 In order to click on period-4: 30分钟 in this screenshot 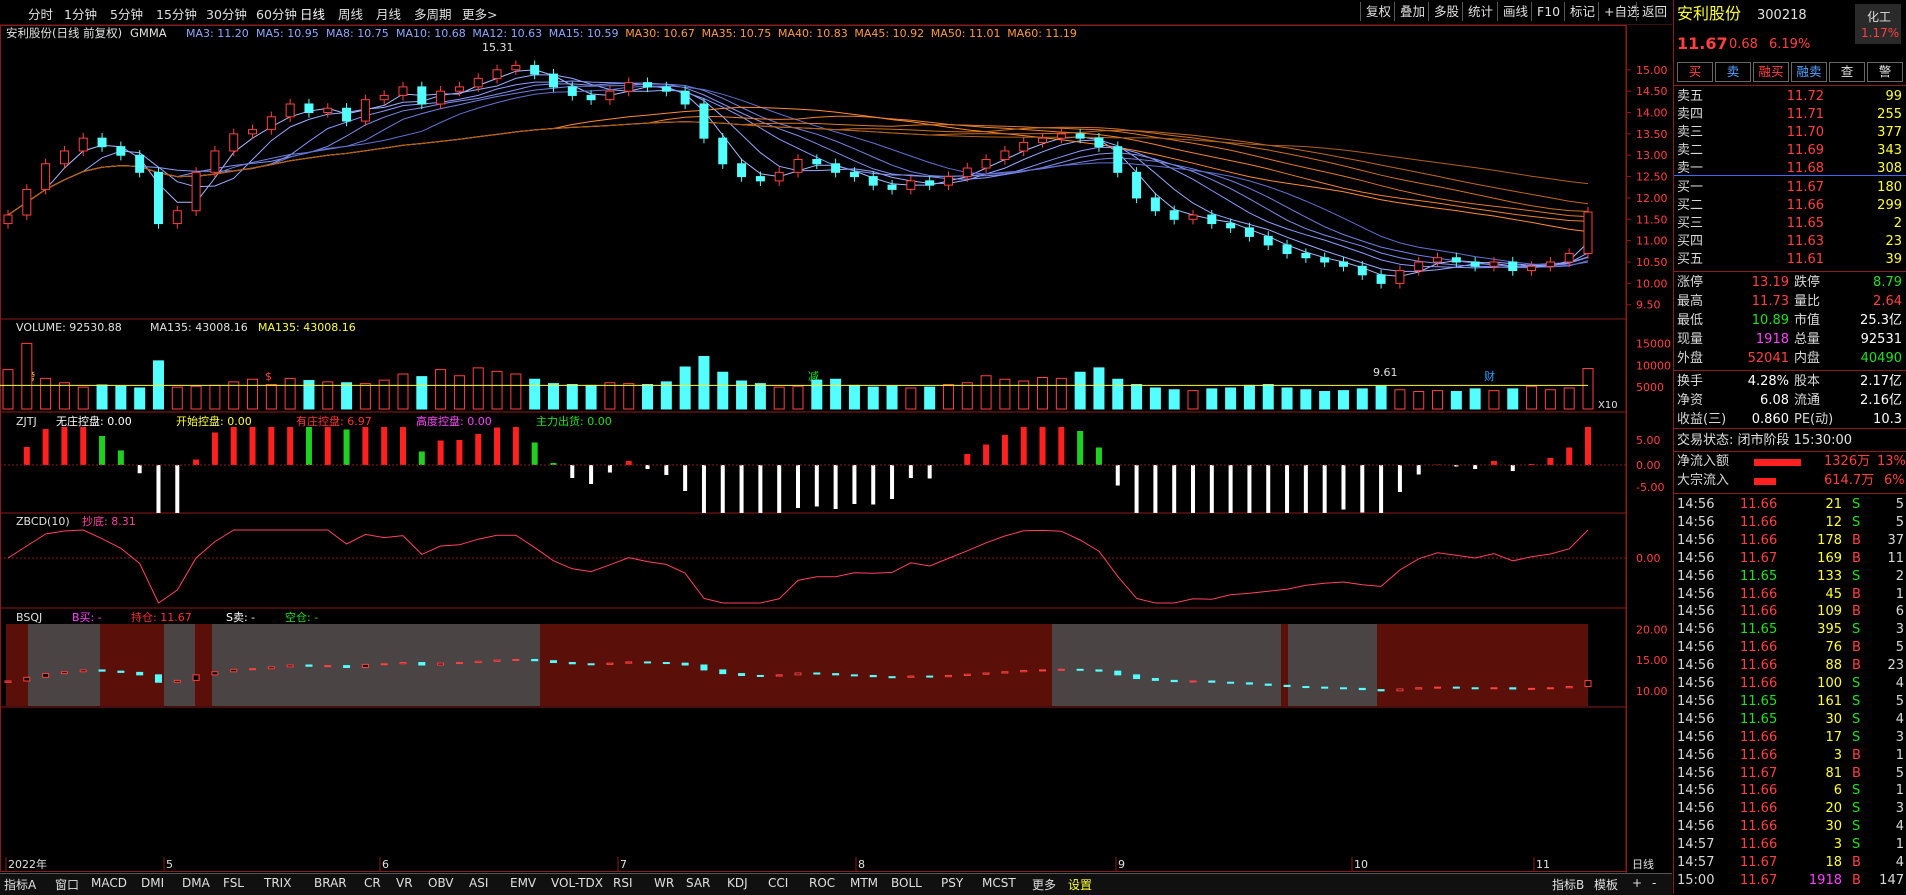, I will do `click(226, 14)`.